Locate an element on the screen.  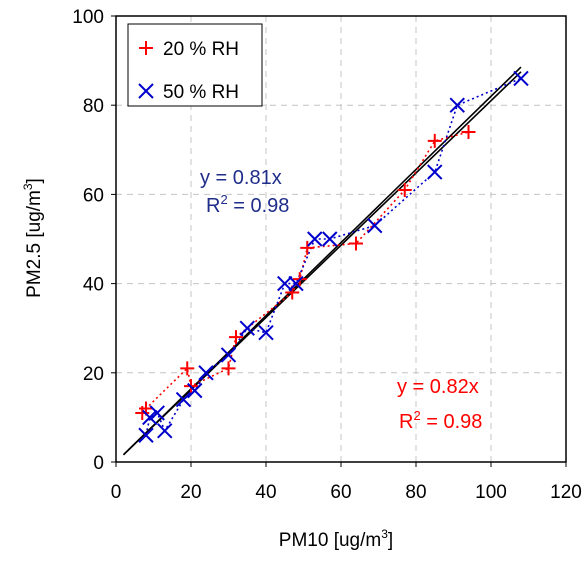
y-tick-label: 40 is located at coordinates (93, 285).